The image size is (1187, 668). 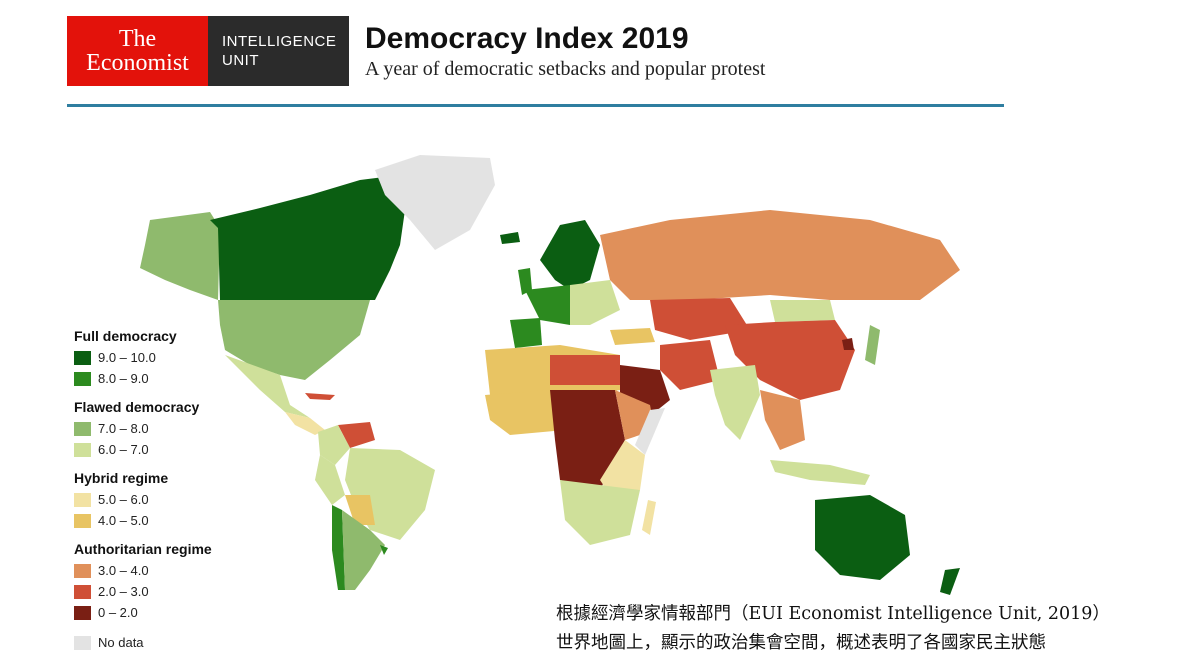 What do you see at coordinates (600, 512) in the screenshot?
I see `region-southern-africa` at bounding box center [600, 512].